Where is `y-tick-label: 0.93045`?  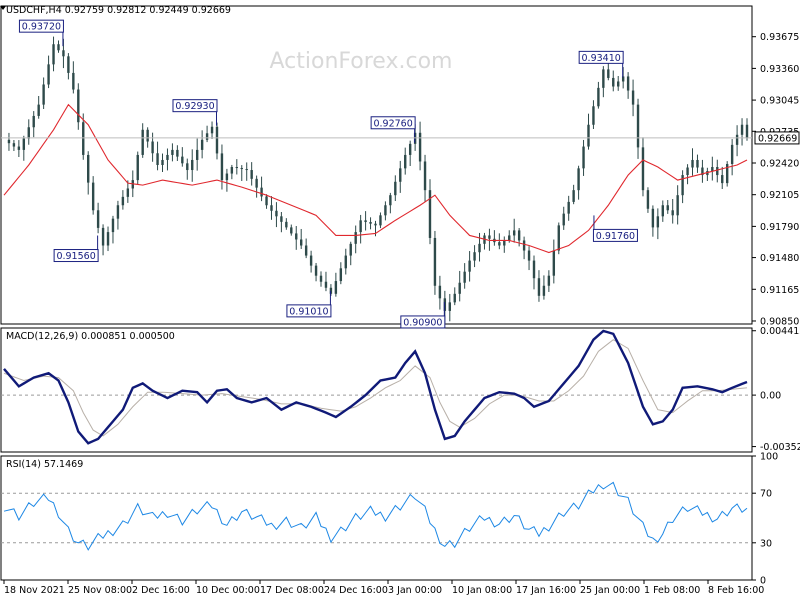 y-tick-label: 0.93045 is located at coordinates (779, 101).